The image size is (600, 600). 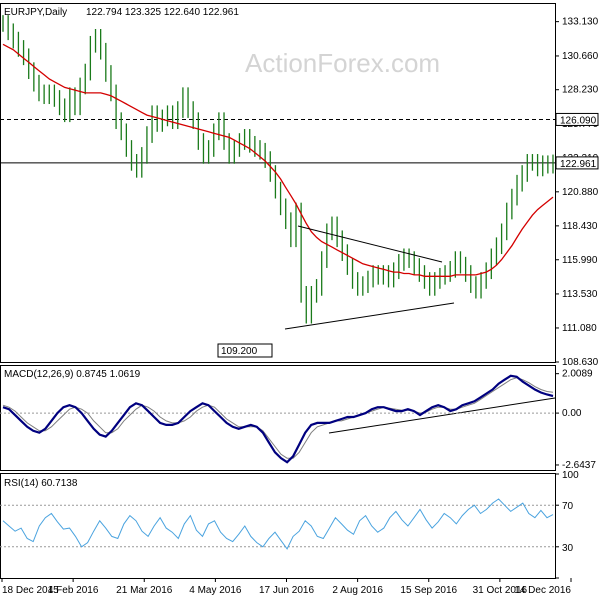 What do you see at coordinates (568, 506) in the screenshot?
I see `rsi-tick-label: 70` at bounding box center [568, 506].